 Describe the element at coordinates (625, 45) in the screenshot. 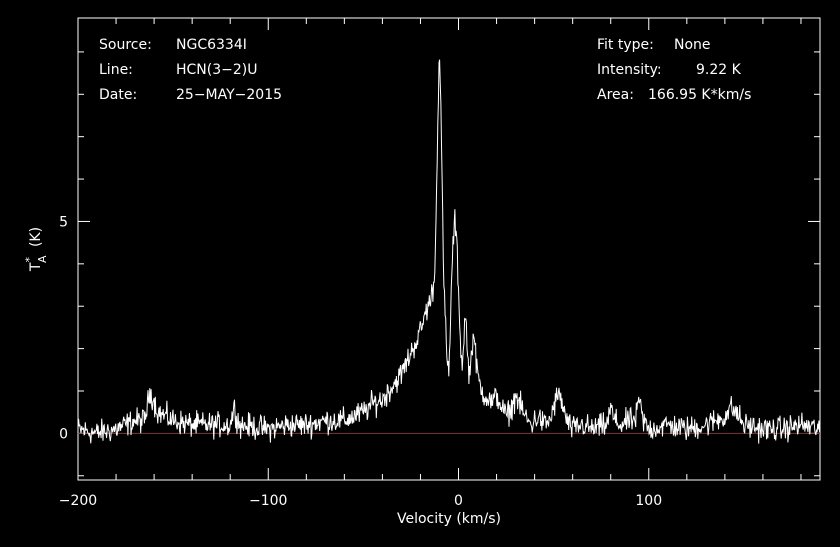

I see `header-fit-label: Fit type:` at that location.